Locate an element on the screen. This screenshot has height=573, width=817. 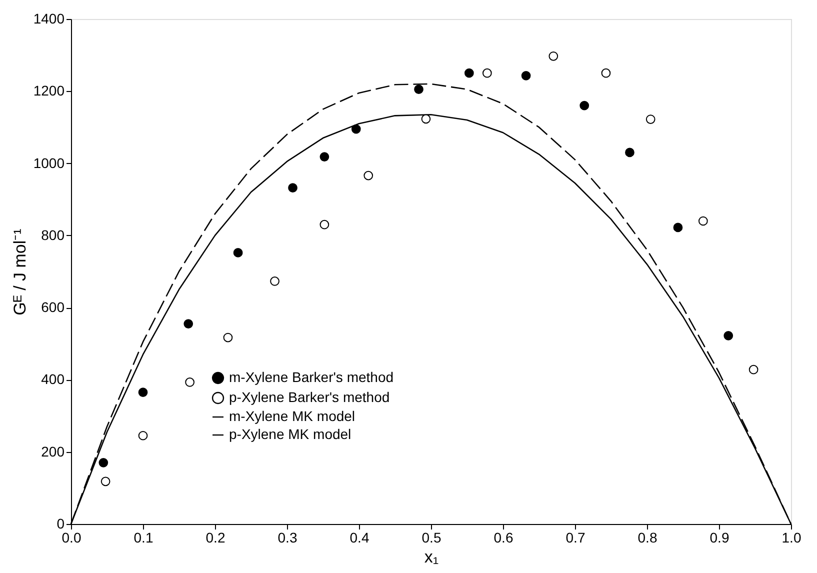
x-tick-label: 1.0 is located at coordinates (792, 538).